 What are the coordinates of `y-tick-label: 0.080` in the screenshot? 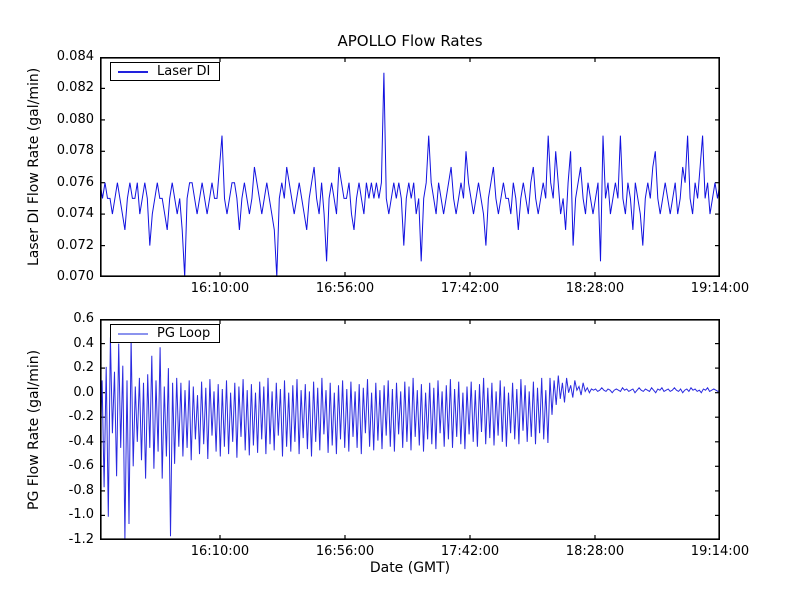 It's located at (75, 119).